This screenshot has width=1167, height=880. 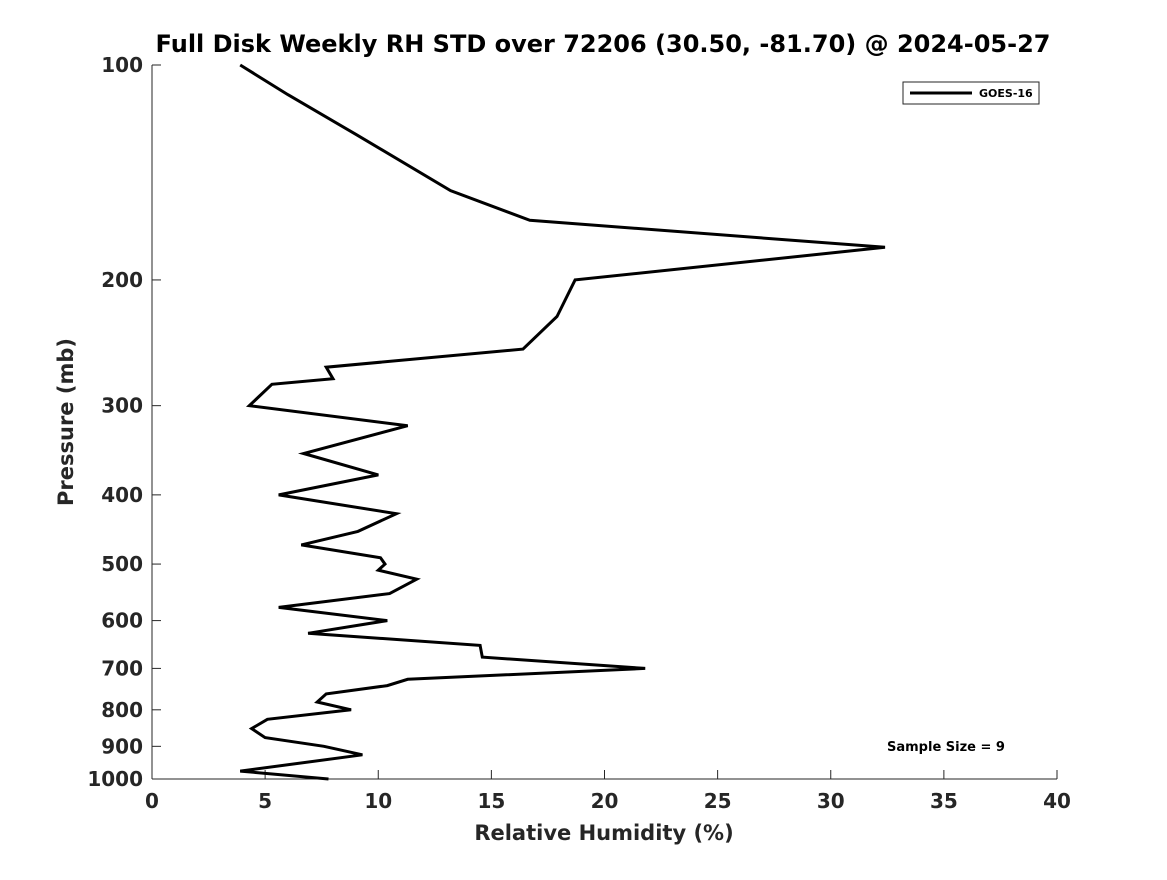 I want to click on y-tick-label: 300, so click(x=122, y=406).